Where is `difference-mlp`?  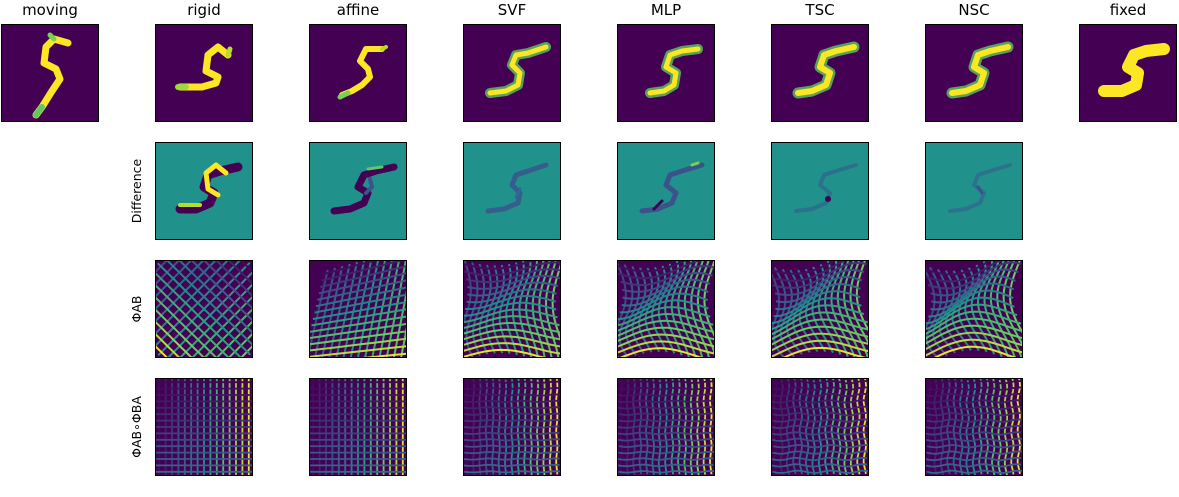 difference-mlp is located at coordinates (666, 191).